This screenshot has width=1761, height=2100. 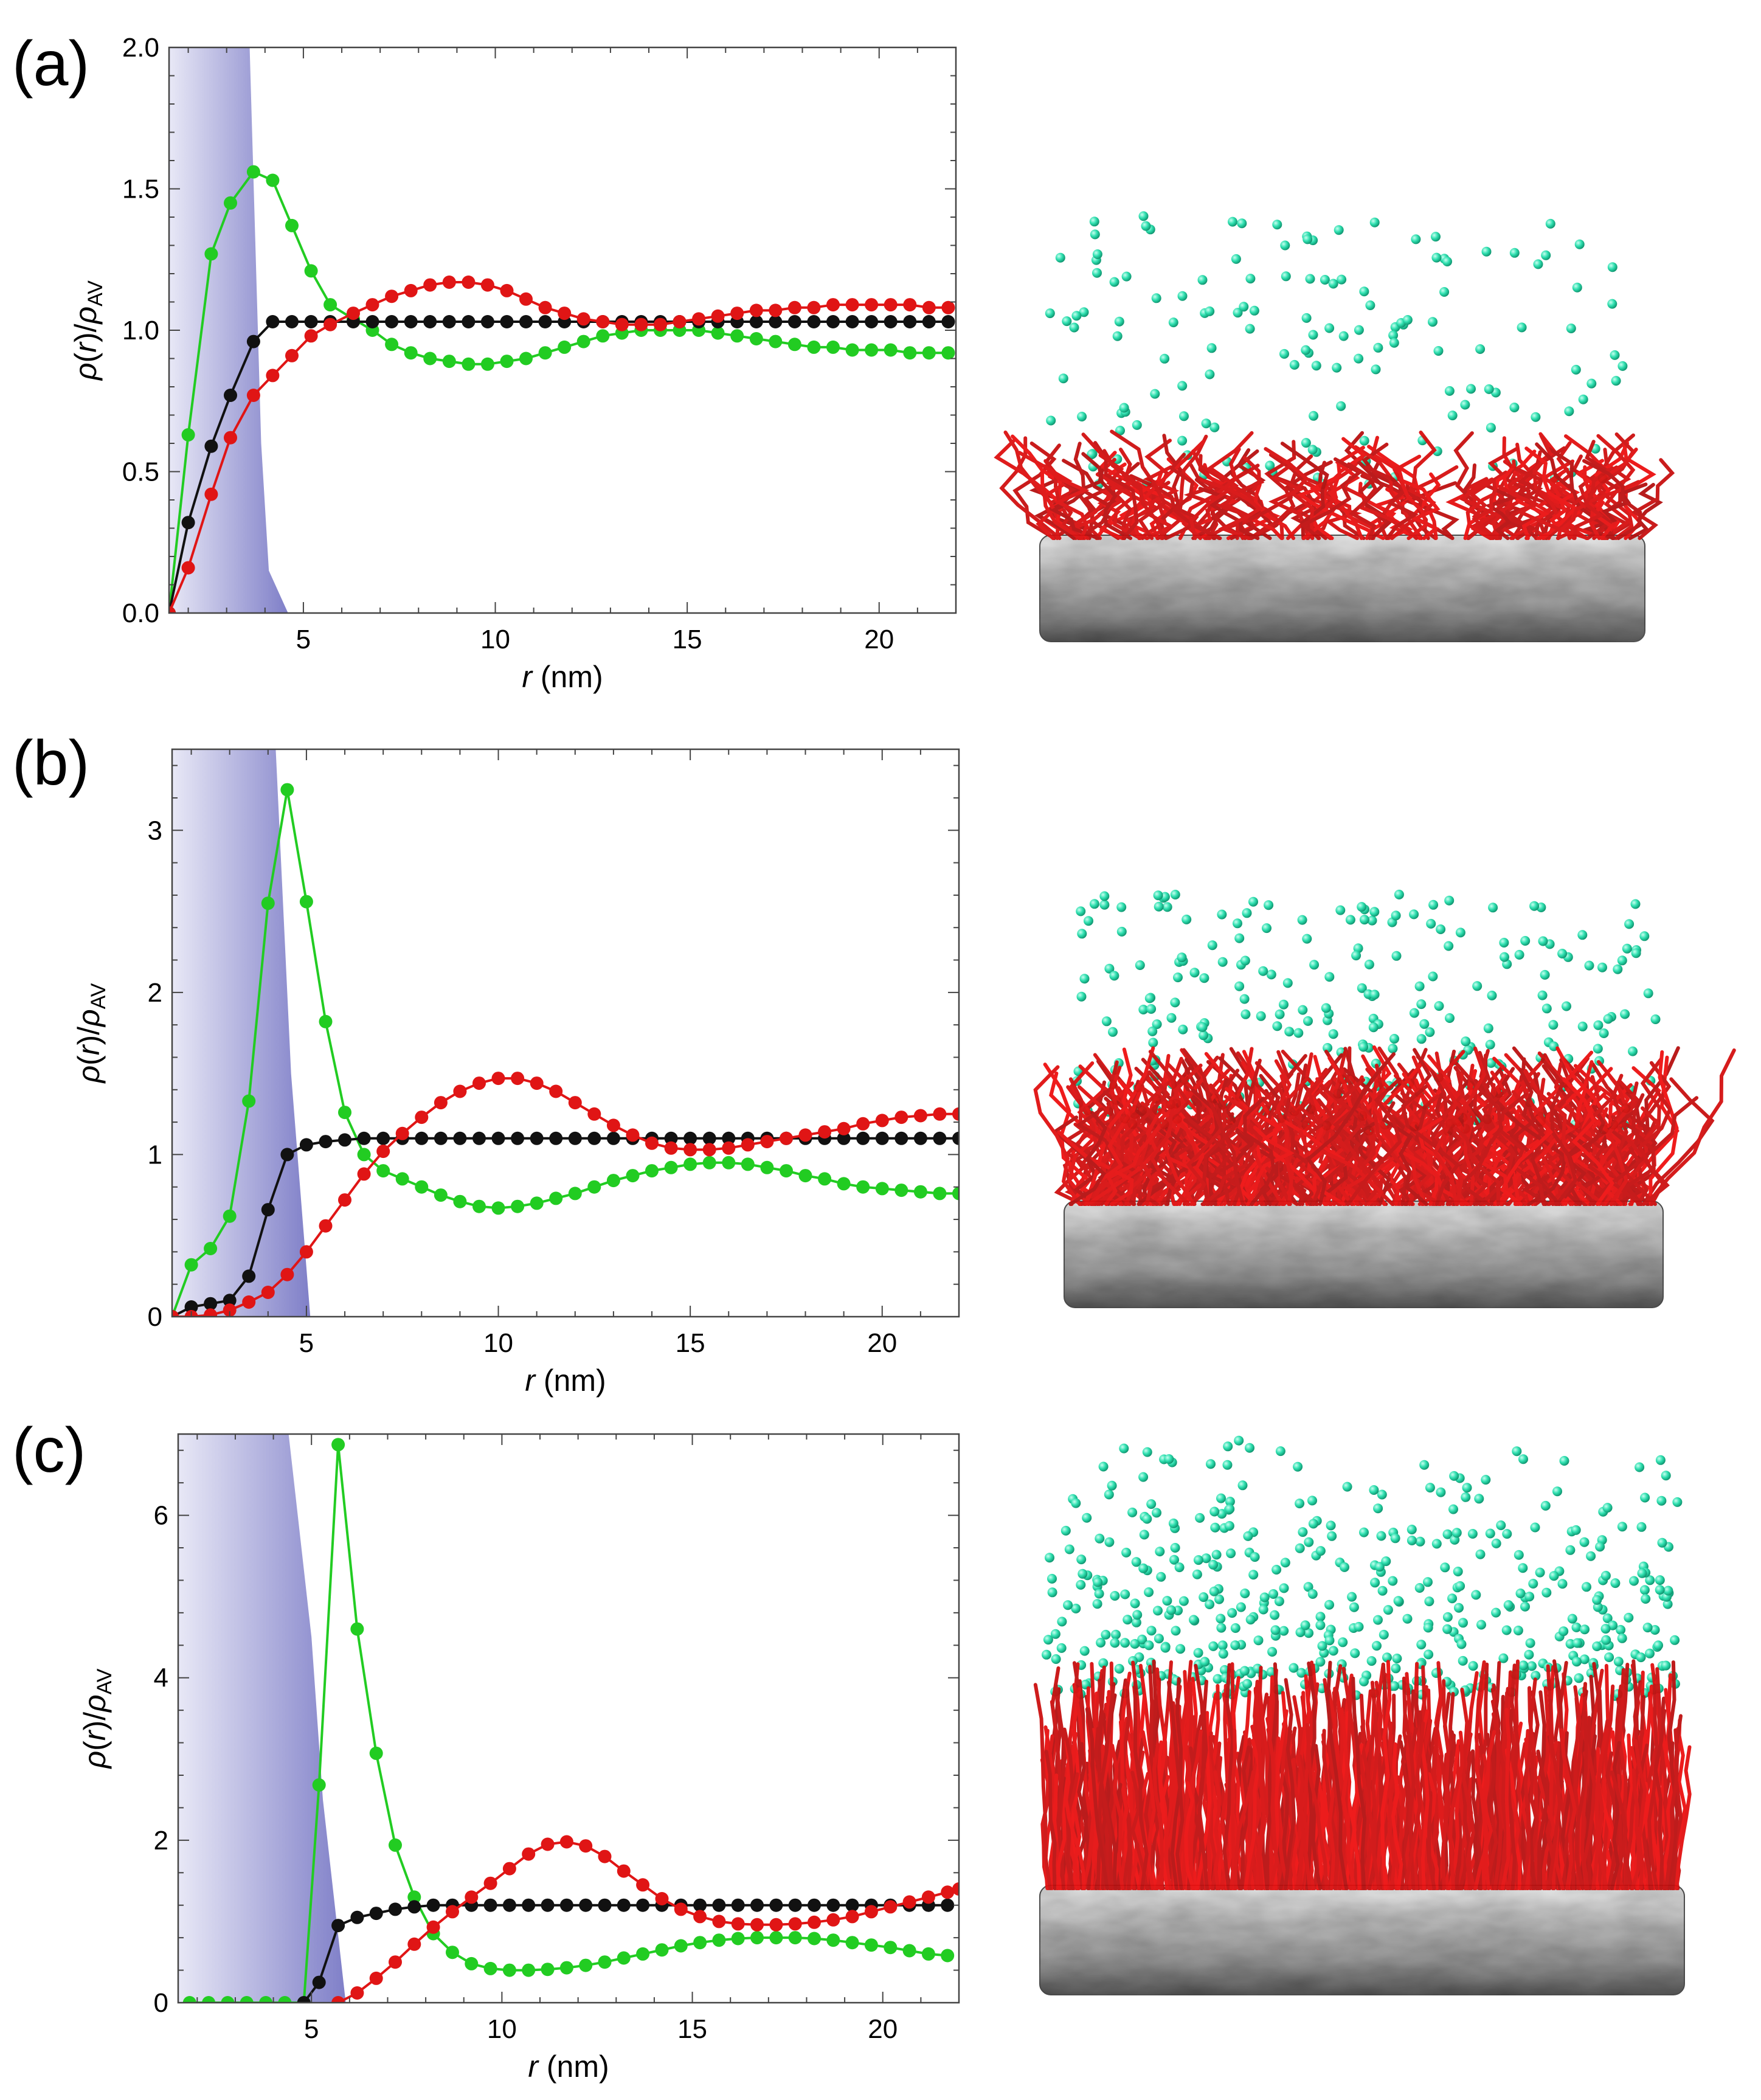 I want to click on y-tick-label: 2, so click(x=155, y=993).